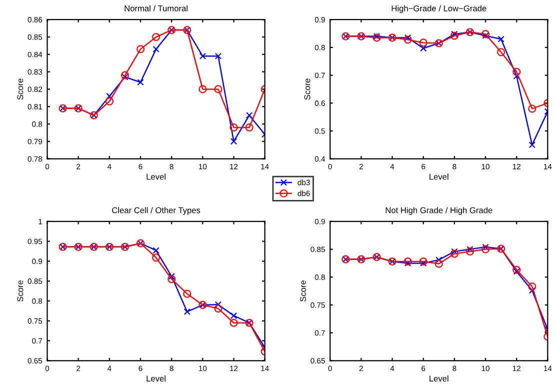  What do you see at coordinates (439, 9) in the screenshot?
I see `chart-title: High−Grade / Low−Grade` at bounding box center [439, 9].